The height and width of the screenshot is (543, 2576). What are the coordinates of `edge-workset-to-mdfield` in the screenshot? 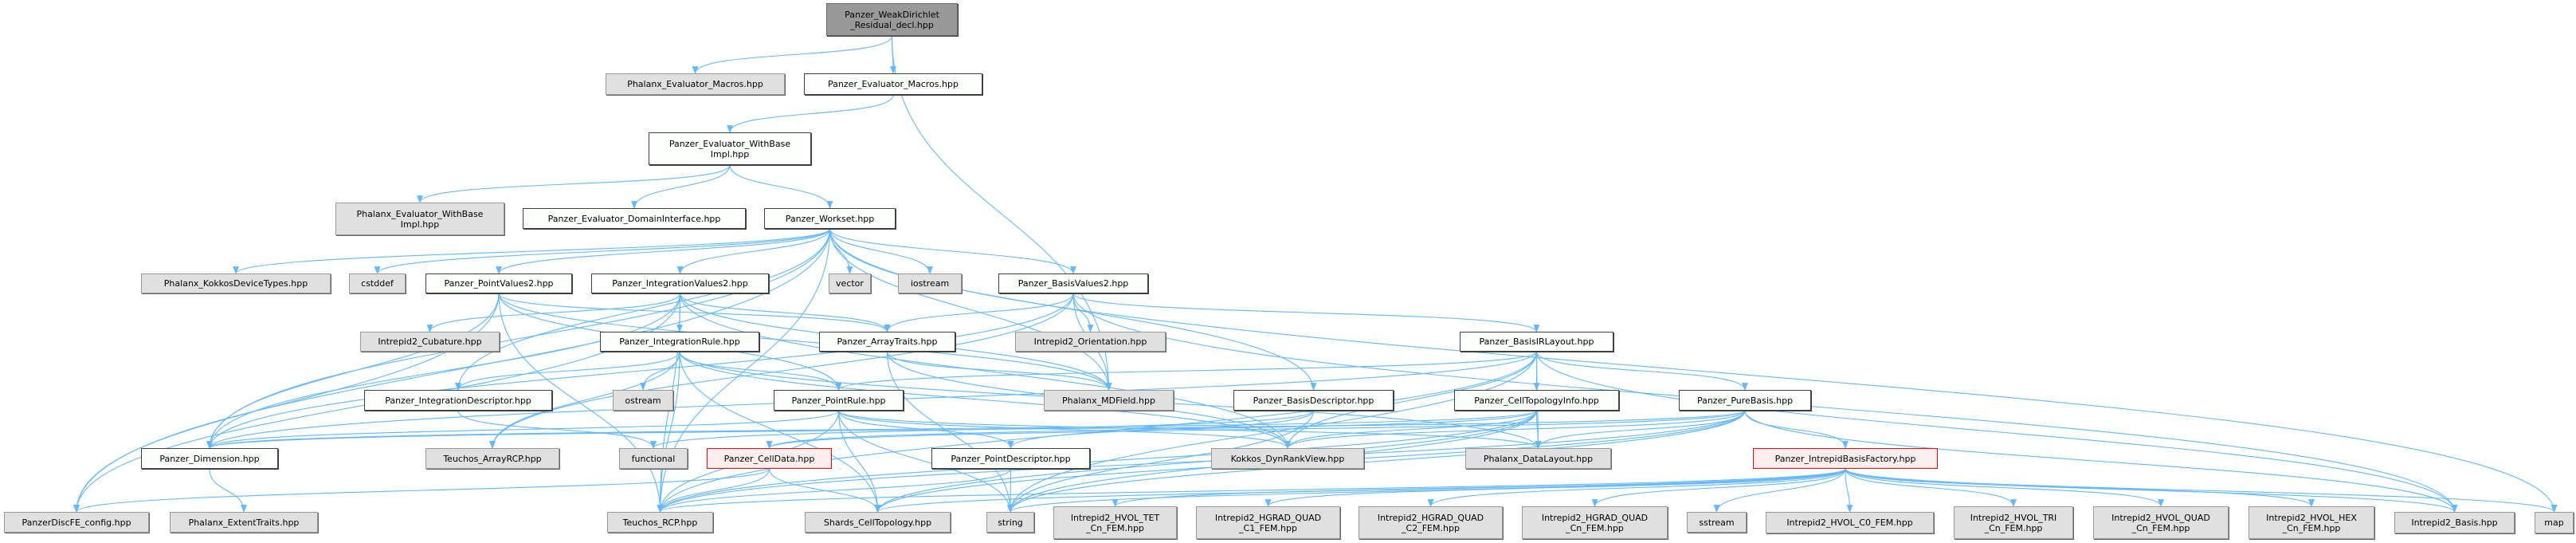 It's located at (971, 309).